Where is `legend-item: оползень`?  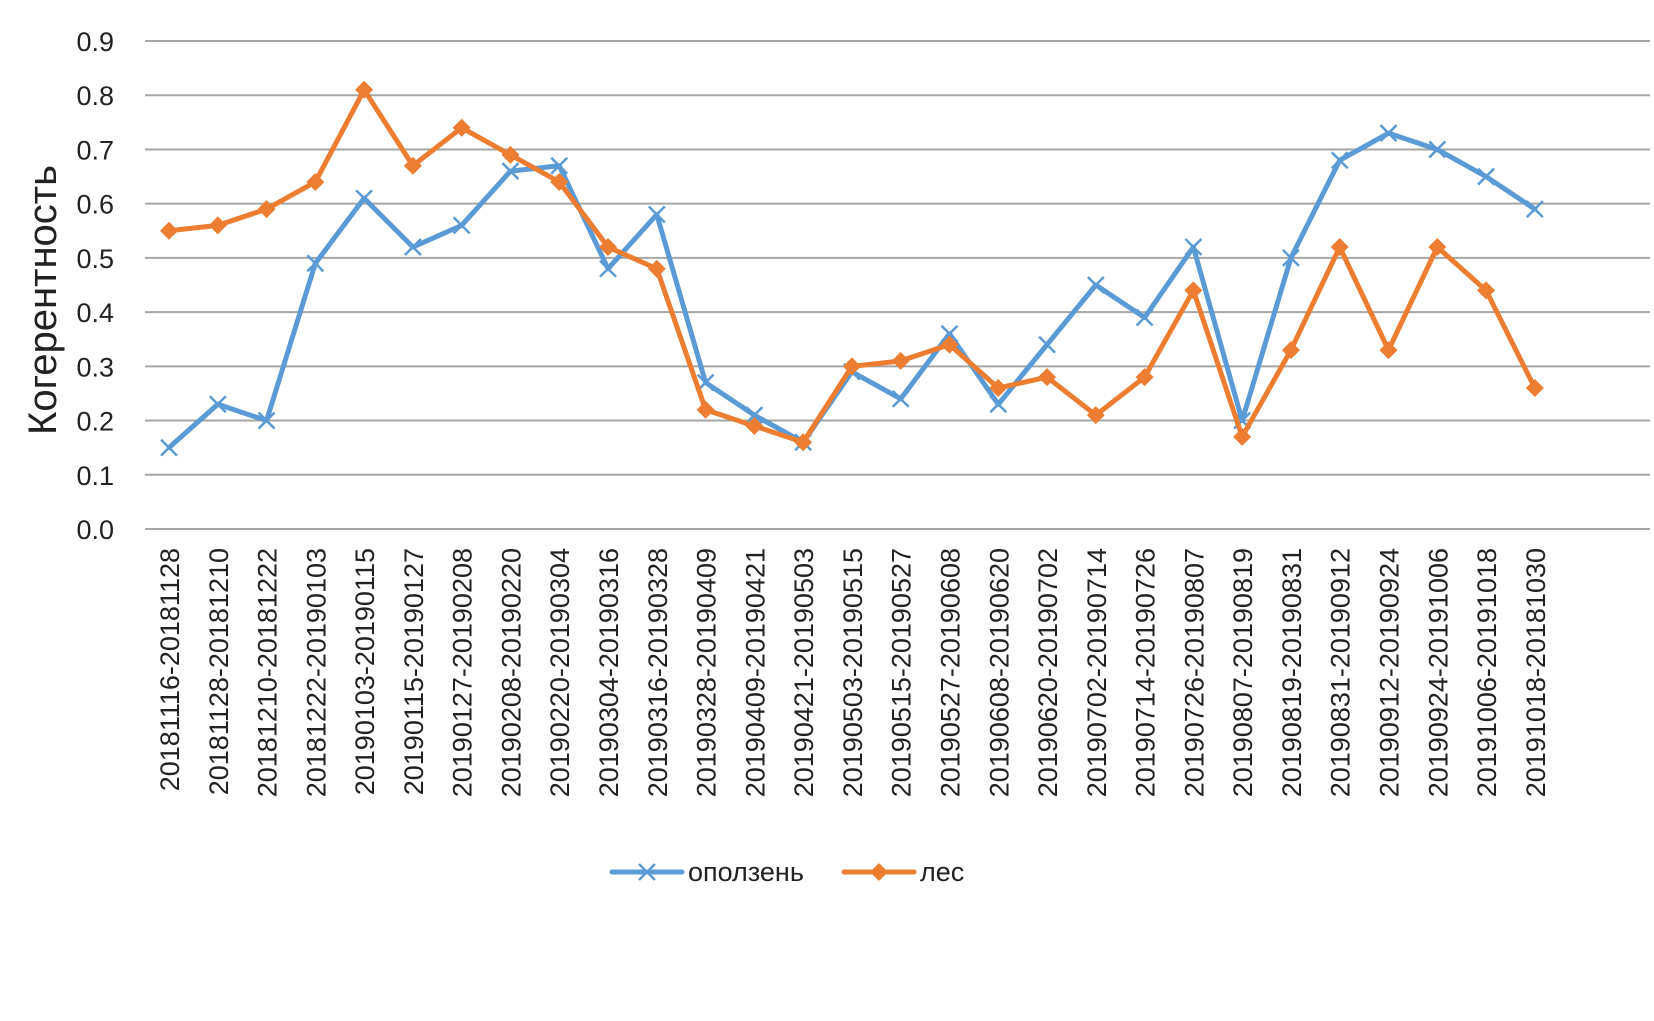 legend-item: оползень is located at coordinates (706, 872).